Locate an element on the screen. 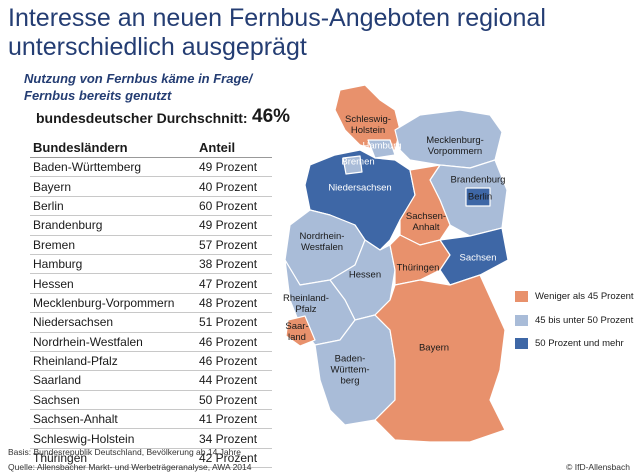  table-cell: 47 Prozent is located at coordinates (234, 283).